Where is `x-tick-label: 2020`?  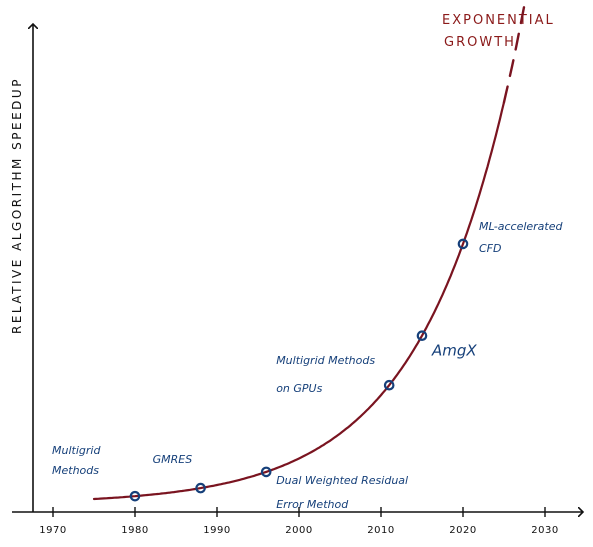
x-tick-label: 2020 is located at coordinates (462, 530).